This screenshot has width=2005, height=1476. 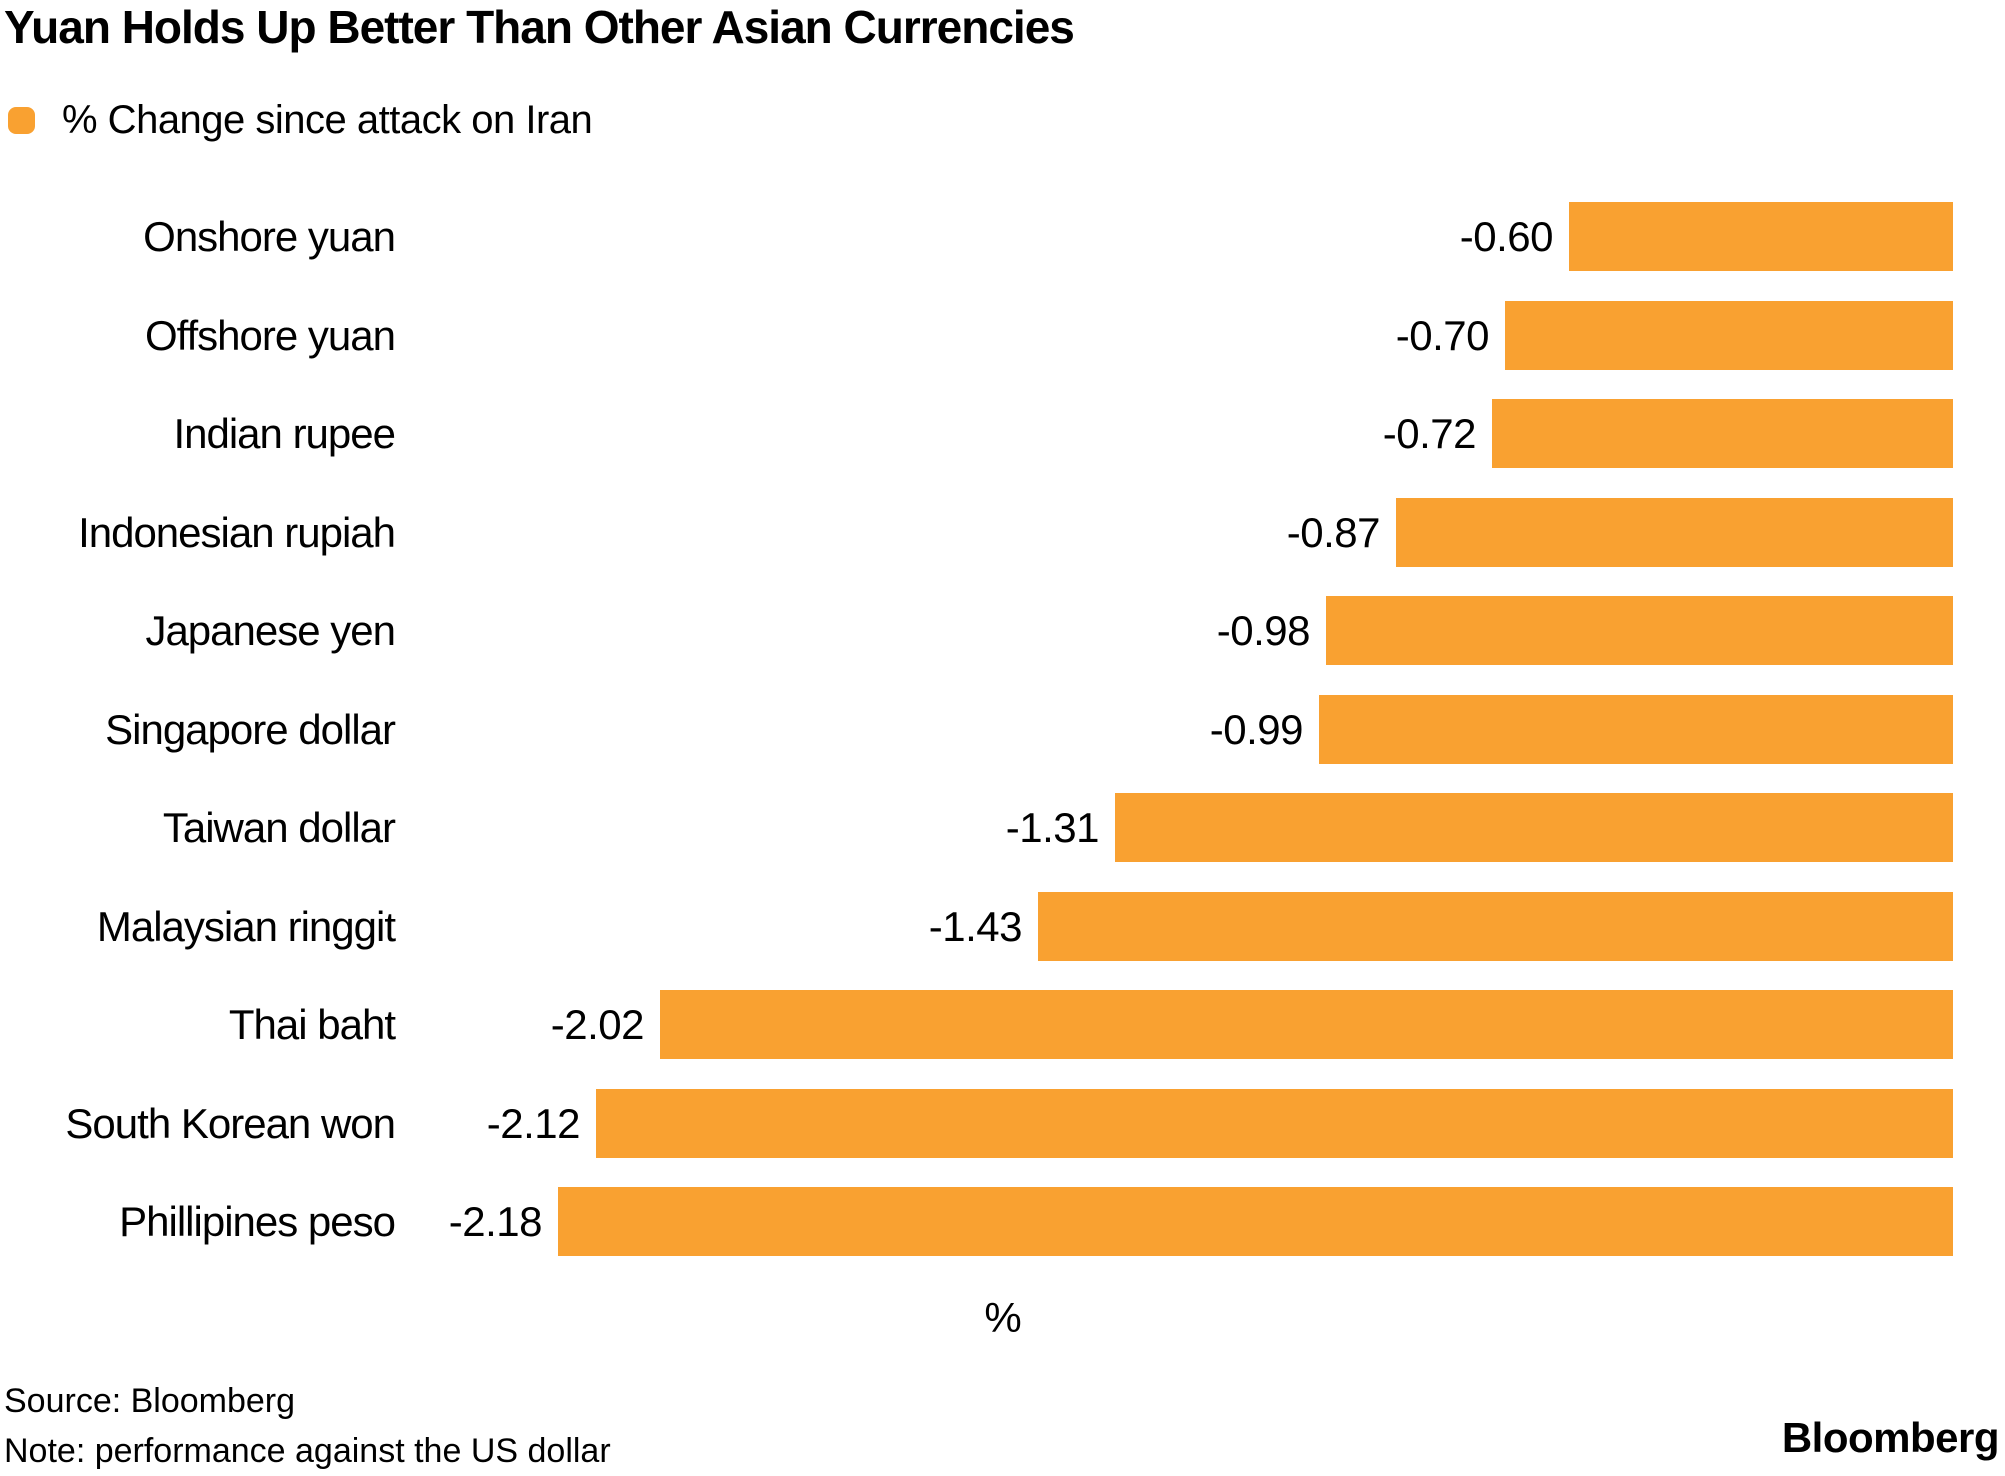 I want to click on category-label: Thai baht, so click(x=312, y=1024).